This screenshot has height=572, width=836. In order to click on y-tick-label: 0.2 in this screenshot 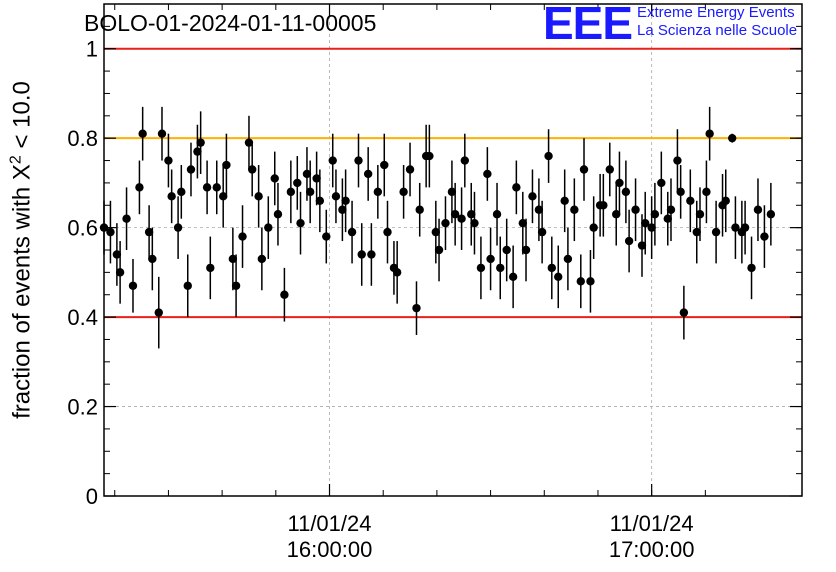, I will do `click(82, 407)`.